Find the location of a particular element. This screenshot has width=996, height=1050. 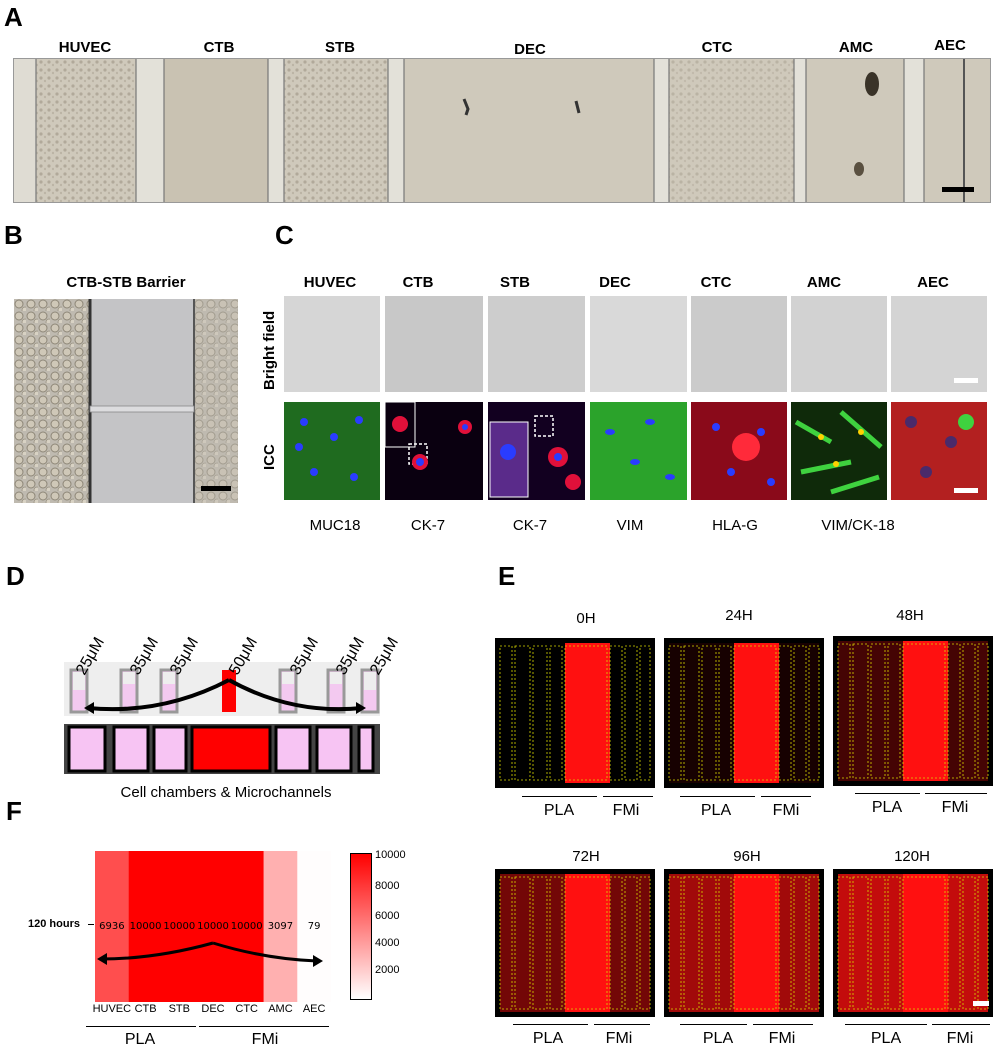

e-label-fmi-2: FMi is located at coordinates (786, 810).